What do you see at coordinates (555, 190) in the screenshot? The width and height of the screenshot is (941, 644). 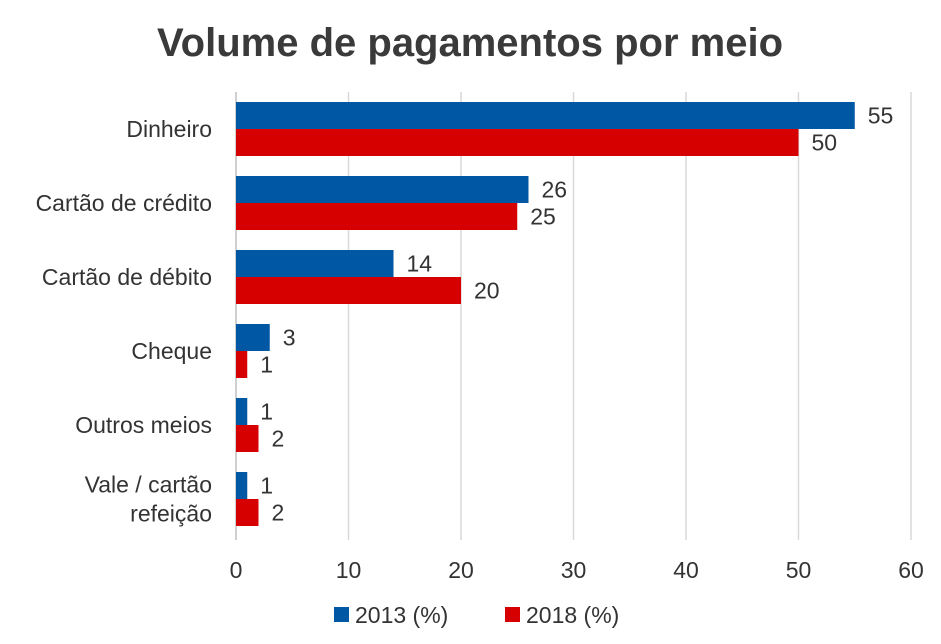 I see `data-label: 26` at bounding box center [555, 190].